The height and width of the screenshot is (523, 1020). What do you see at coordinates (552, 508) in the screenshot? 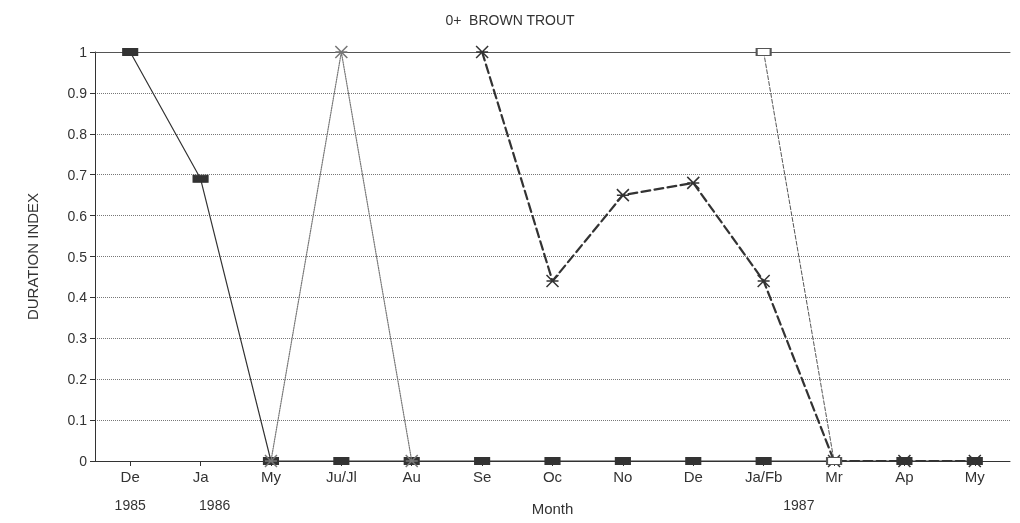
I see `x-axis-title: Month` at bounding box center [552, 508].